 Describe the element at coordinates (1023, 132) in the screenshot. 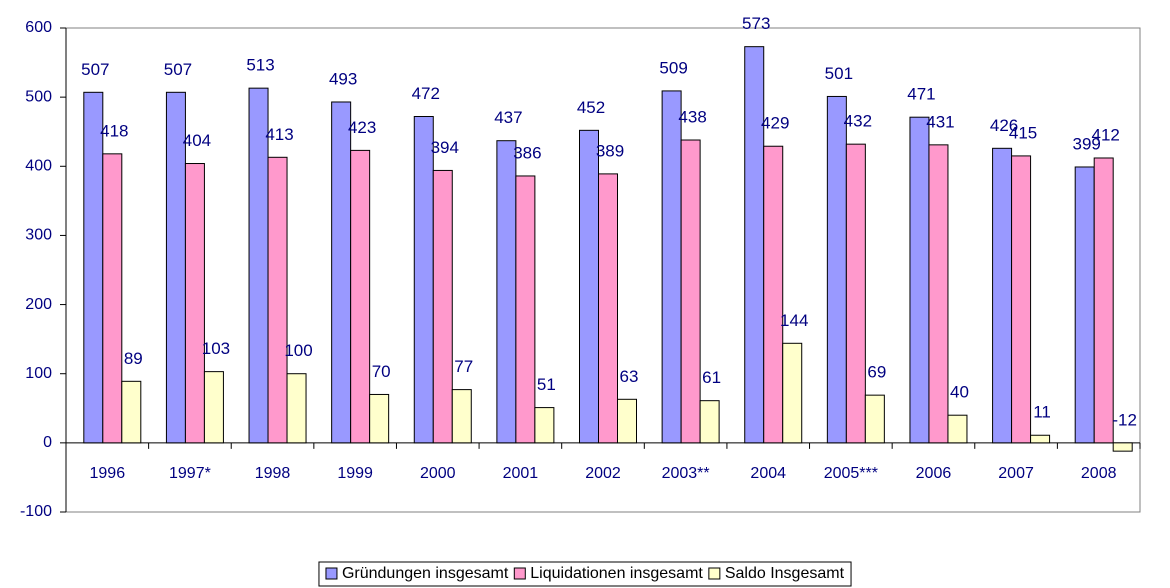

I see `value-label: 415` at that location.